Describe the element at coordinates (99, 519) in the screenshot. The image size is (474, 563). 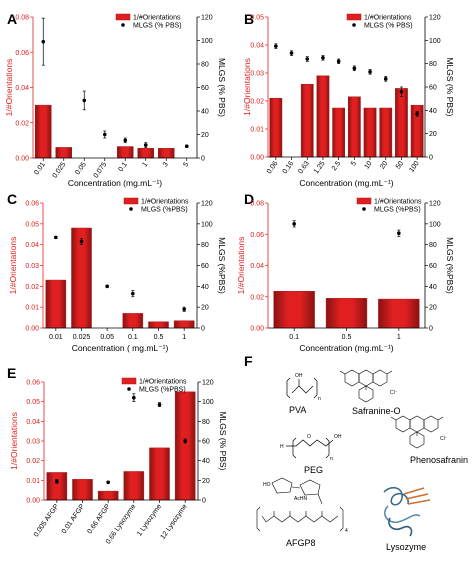
I see `x-tick-label: 0.66 AFGP` at that location.